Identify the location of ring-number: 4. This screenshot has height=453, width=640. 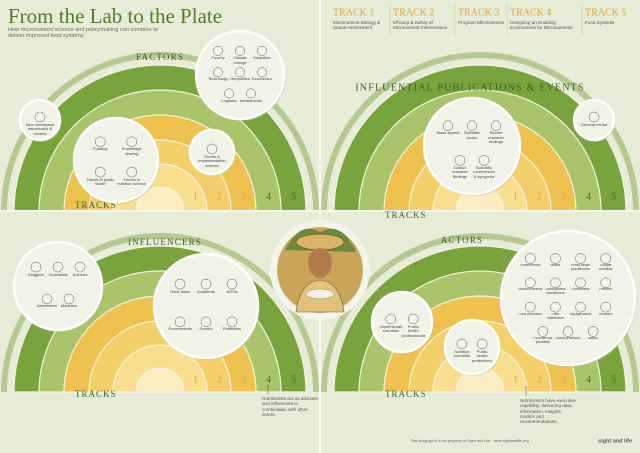
(268, 196).